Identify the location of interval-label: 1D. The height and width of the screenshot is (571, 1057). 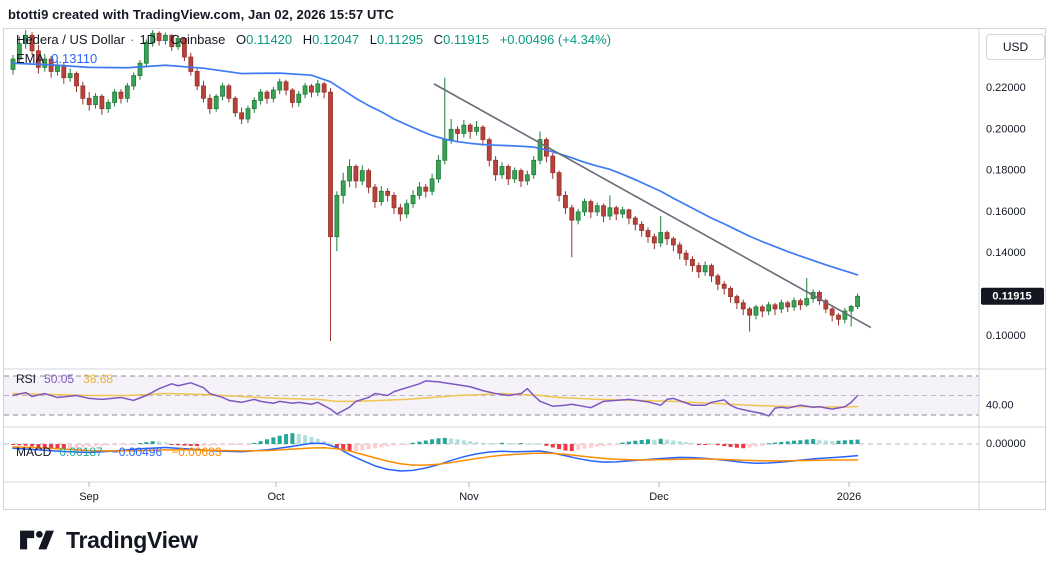
(148, 39).